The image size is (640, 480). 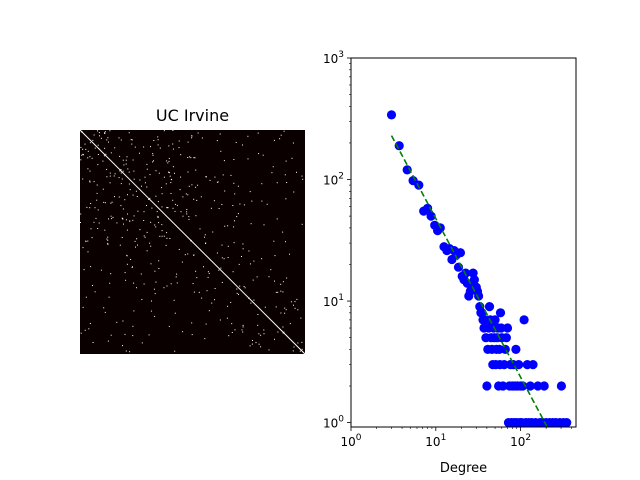 What do you see at coordinates (350, 441) in the screenshot?
I see `x-tick-label: 10⁰` at bounding box center [350, 441].